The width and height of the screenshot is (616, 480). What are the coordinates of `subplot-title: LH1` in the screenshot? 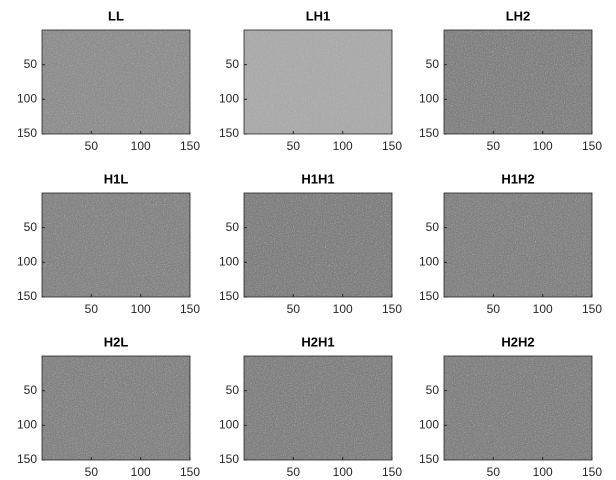 It's located at (318, 15).